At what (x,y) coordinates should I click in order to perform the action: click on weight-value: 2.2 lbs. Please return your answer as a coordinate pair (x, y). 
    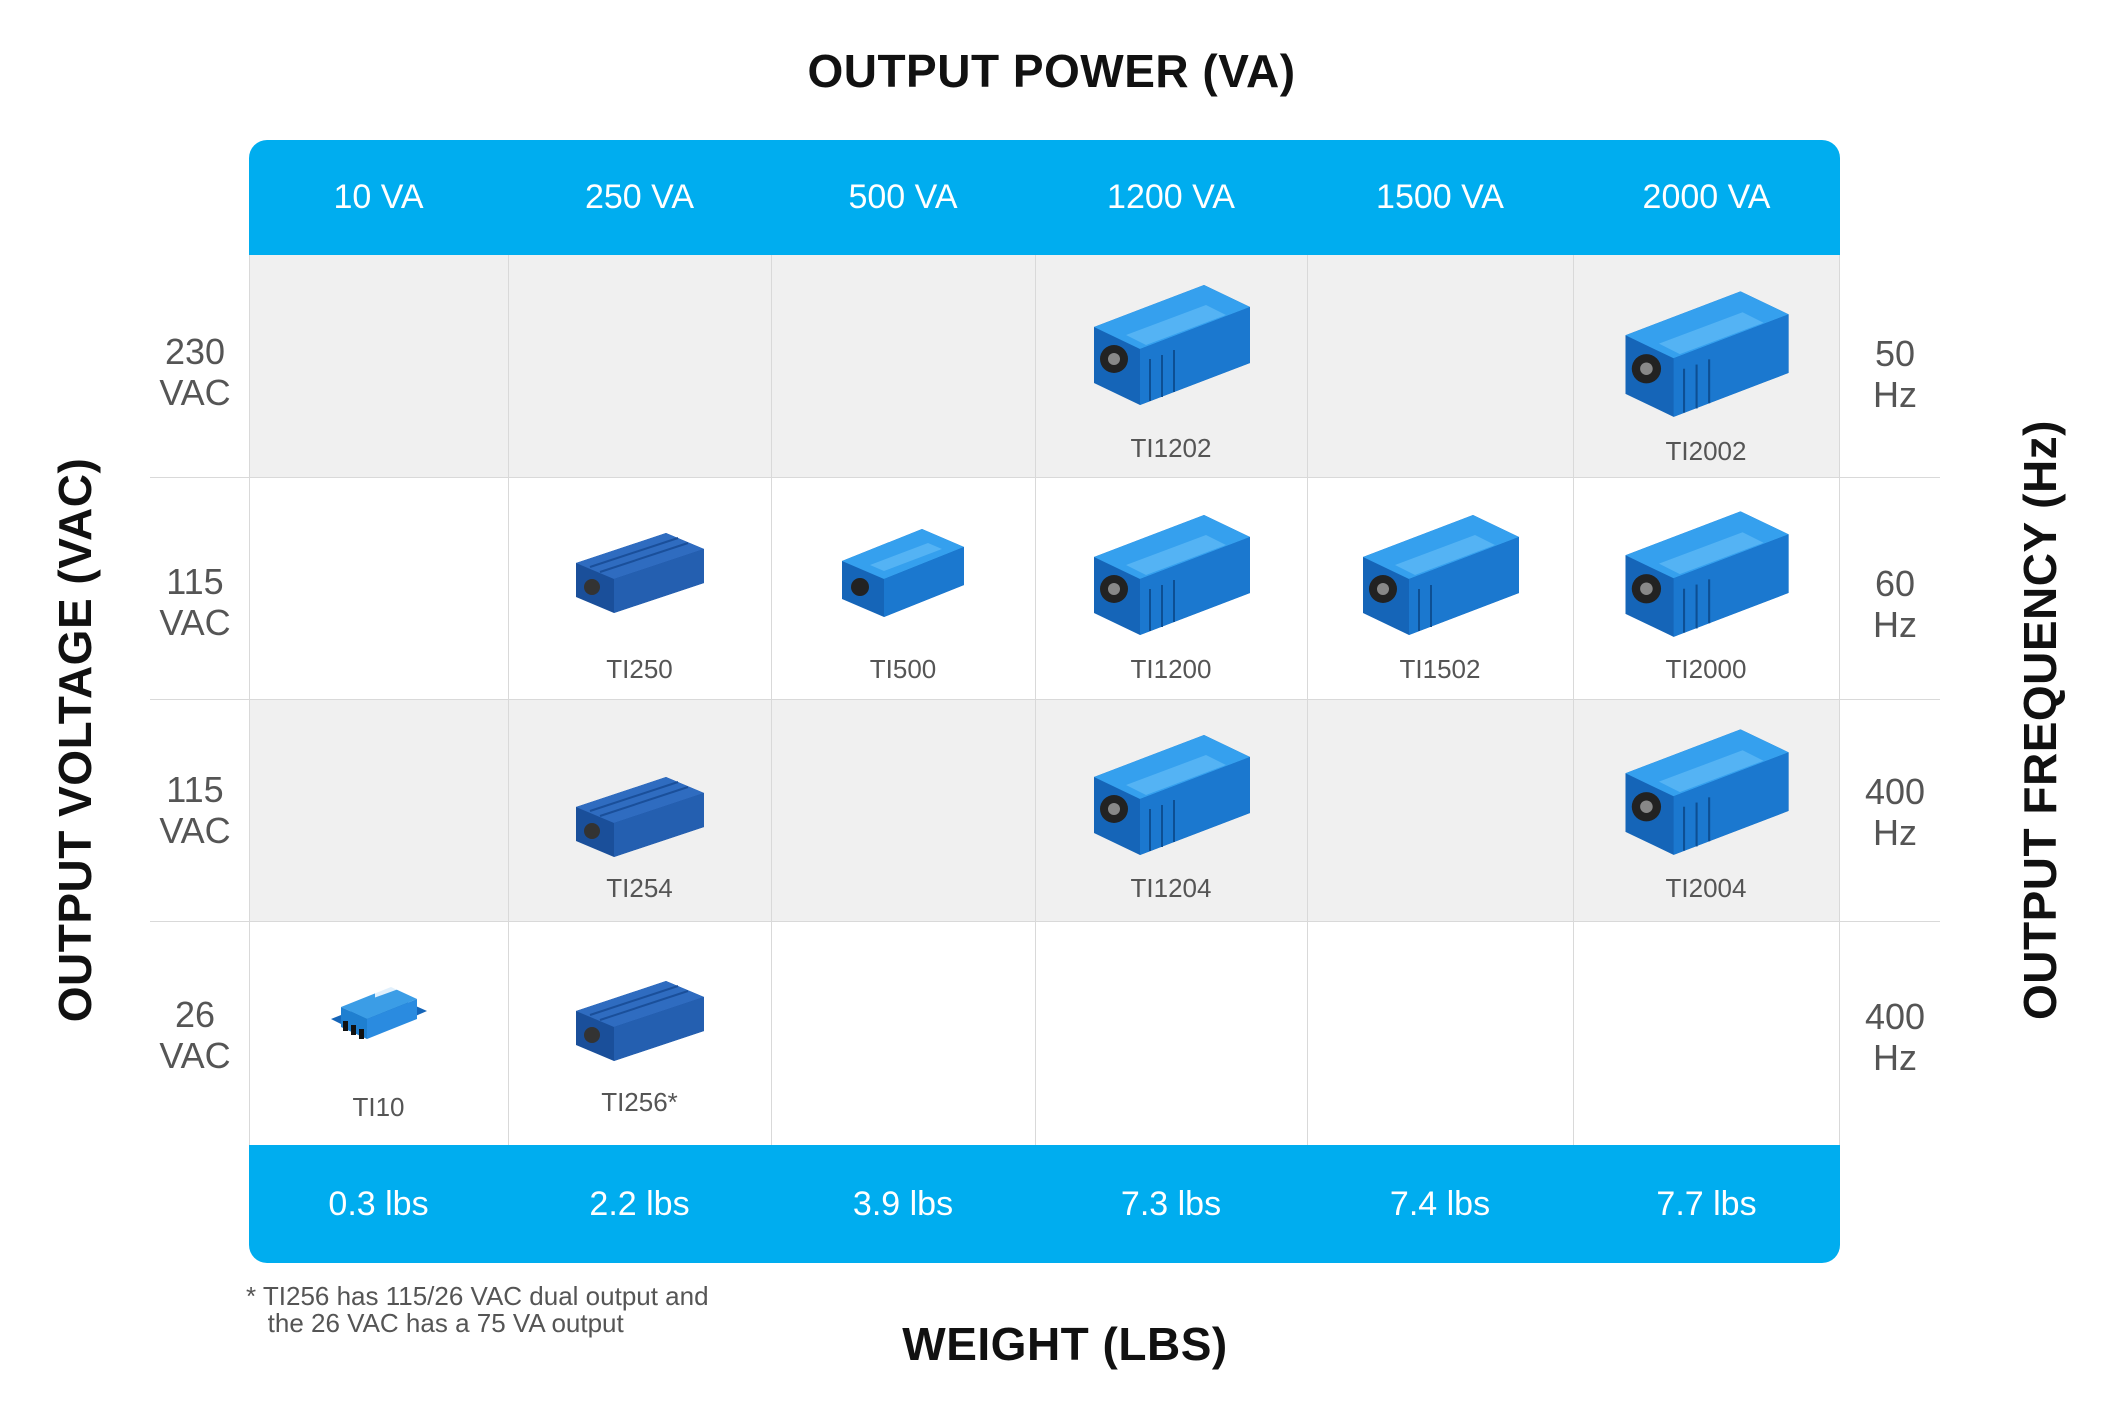
    Looking at the image, I should click on (639, 1203).